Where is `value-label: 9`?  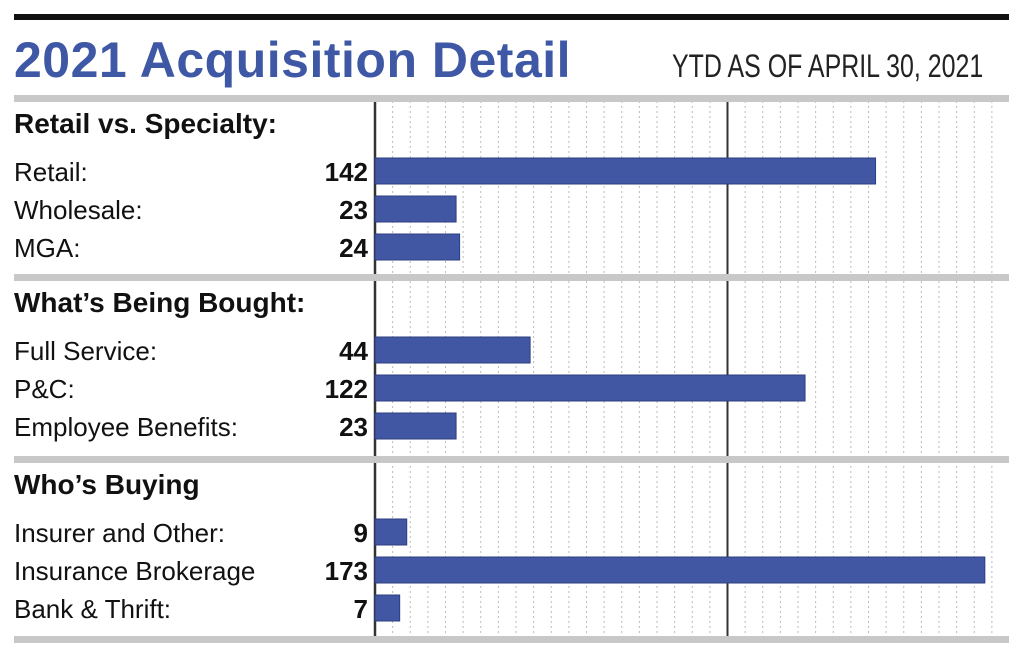 value-label: 9 is located at coordinates (361, 533).